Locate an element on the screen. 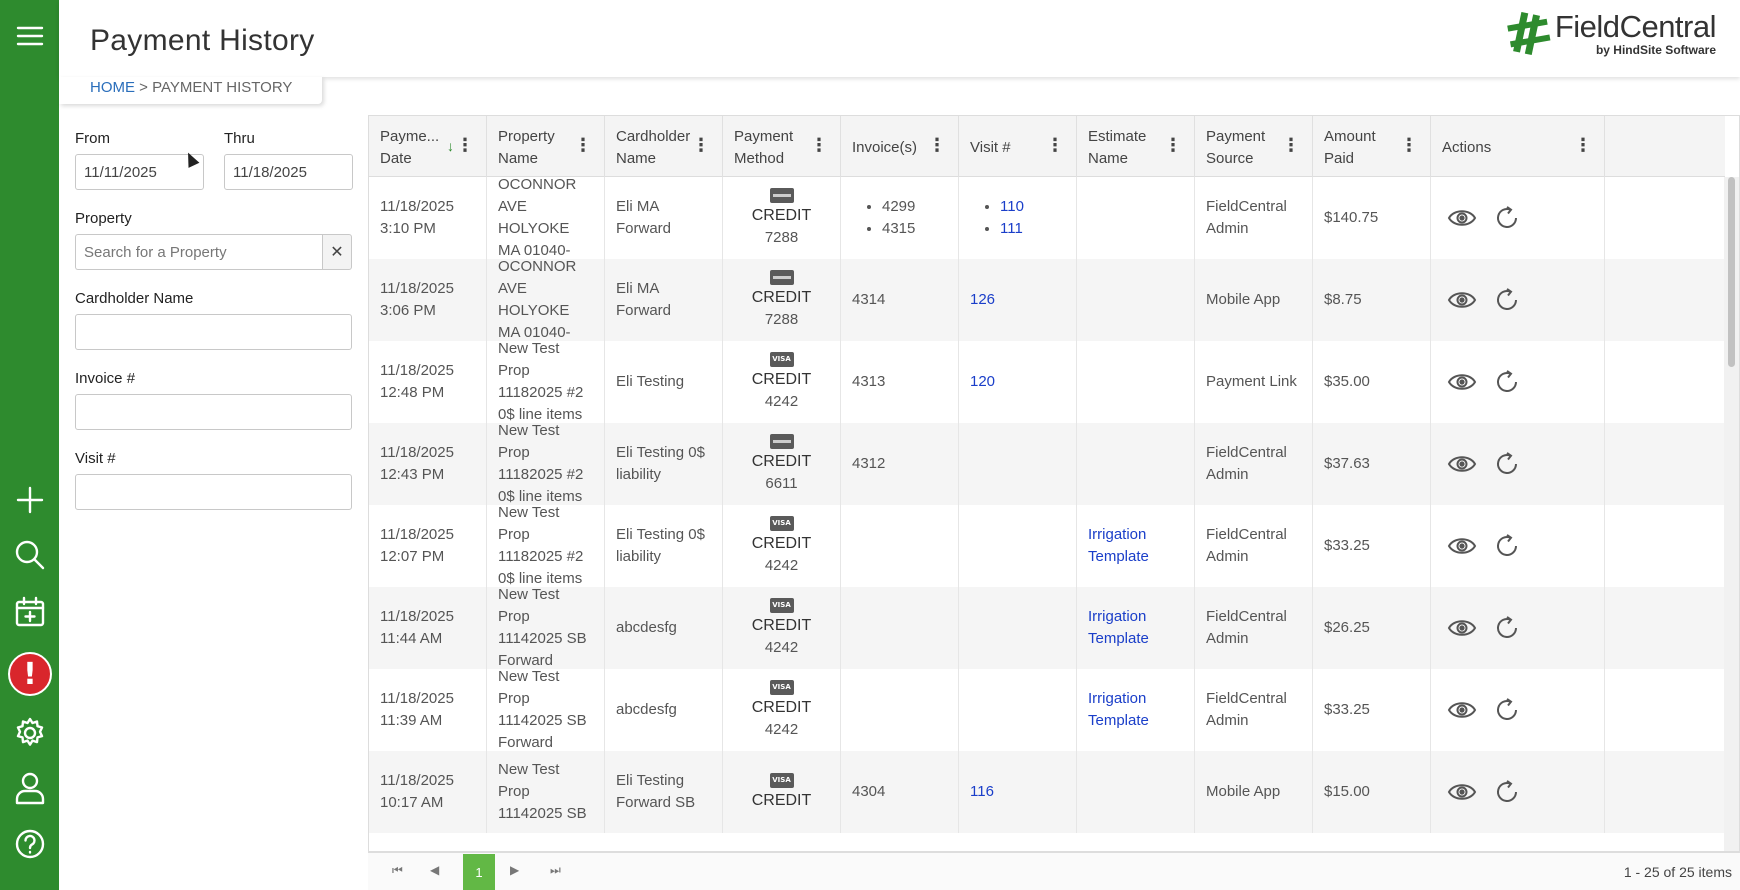 The image size is (1740, 890). column-header-label: Property is located at coordinates (526, 136).